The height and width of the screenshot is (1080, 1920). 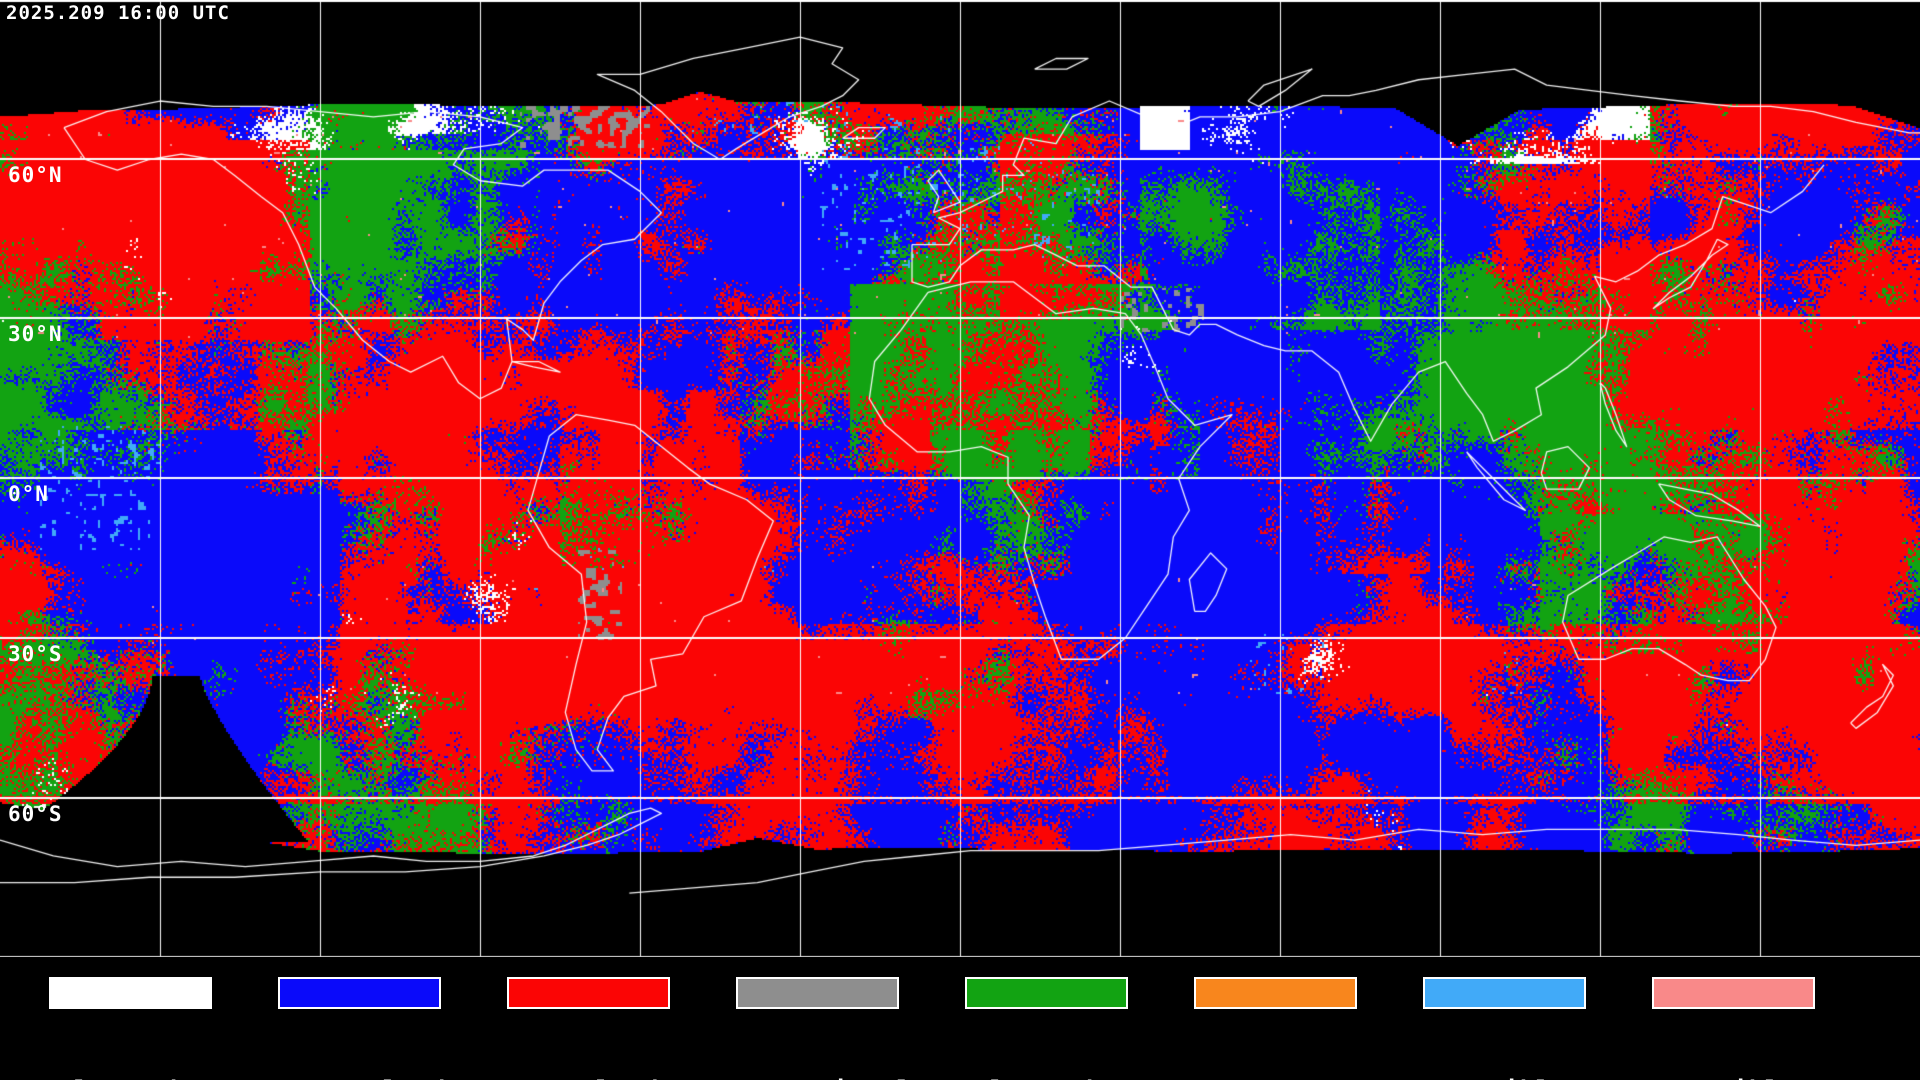 I want to click on legend-item-water-cloud: Water Cloud, so click(x=359, y=1018).